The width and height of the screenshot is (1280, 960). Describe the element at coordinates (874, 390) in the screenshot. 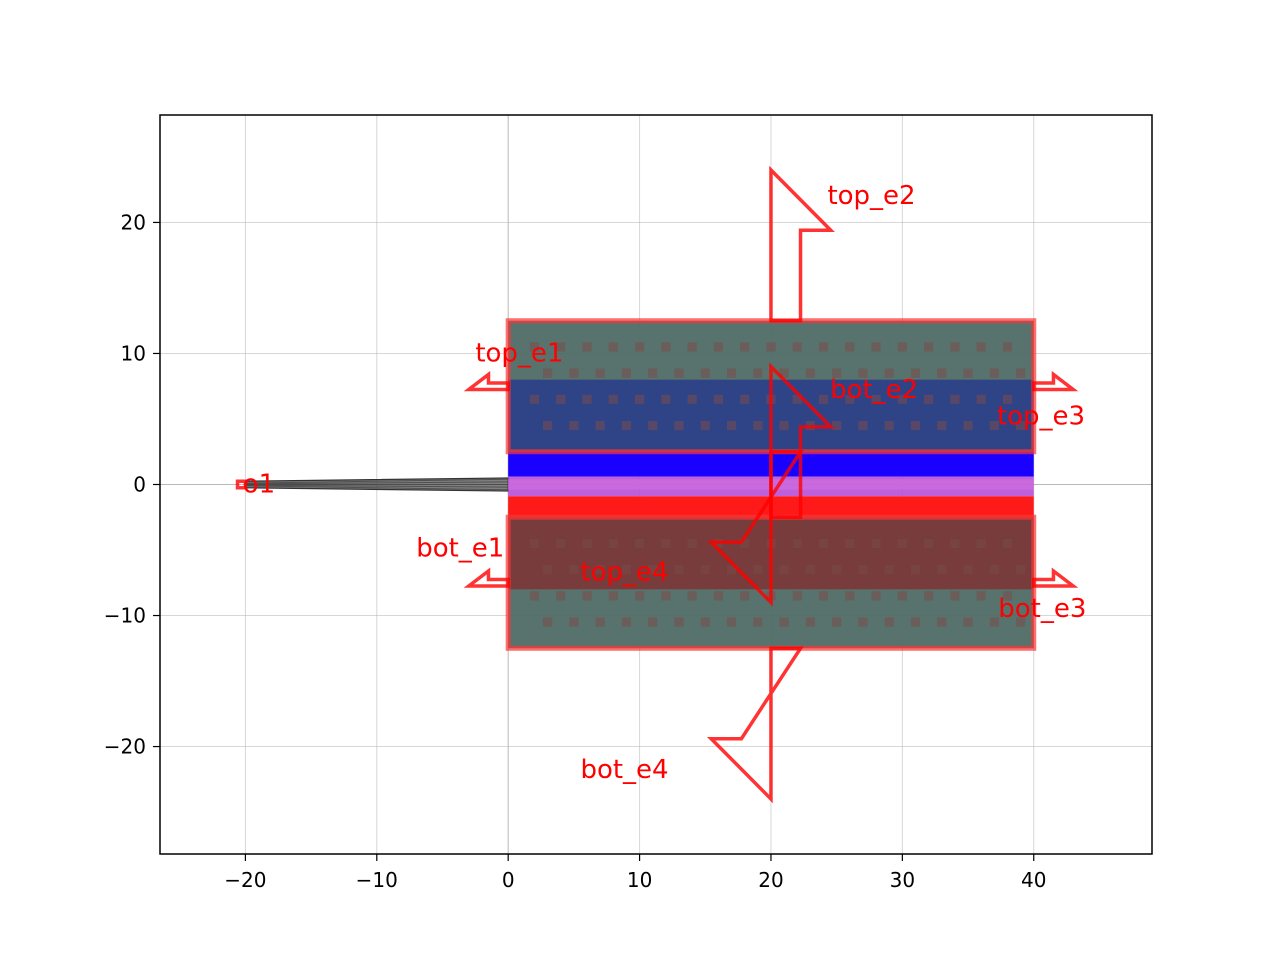

I see `port-label-bot_e2: bot_e2` at that location.